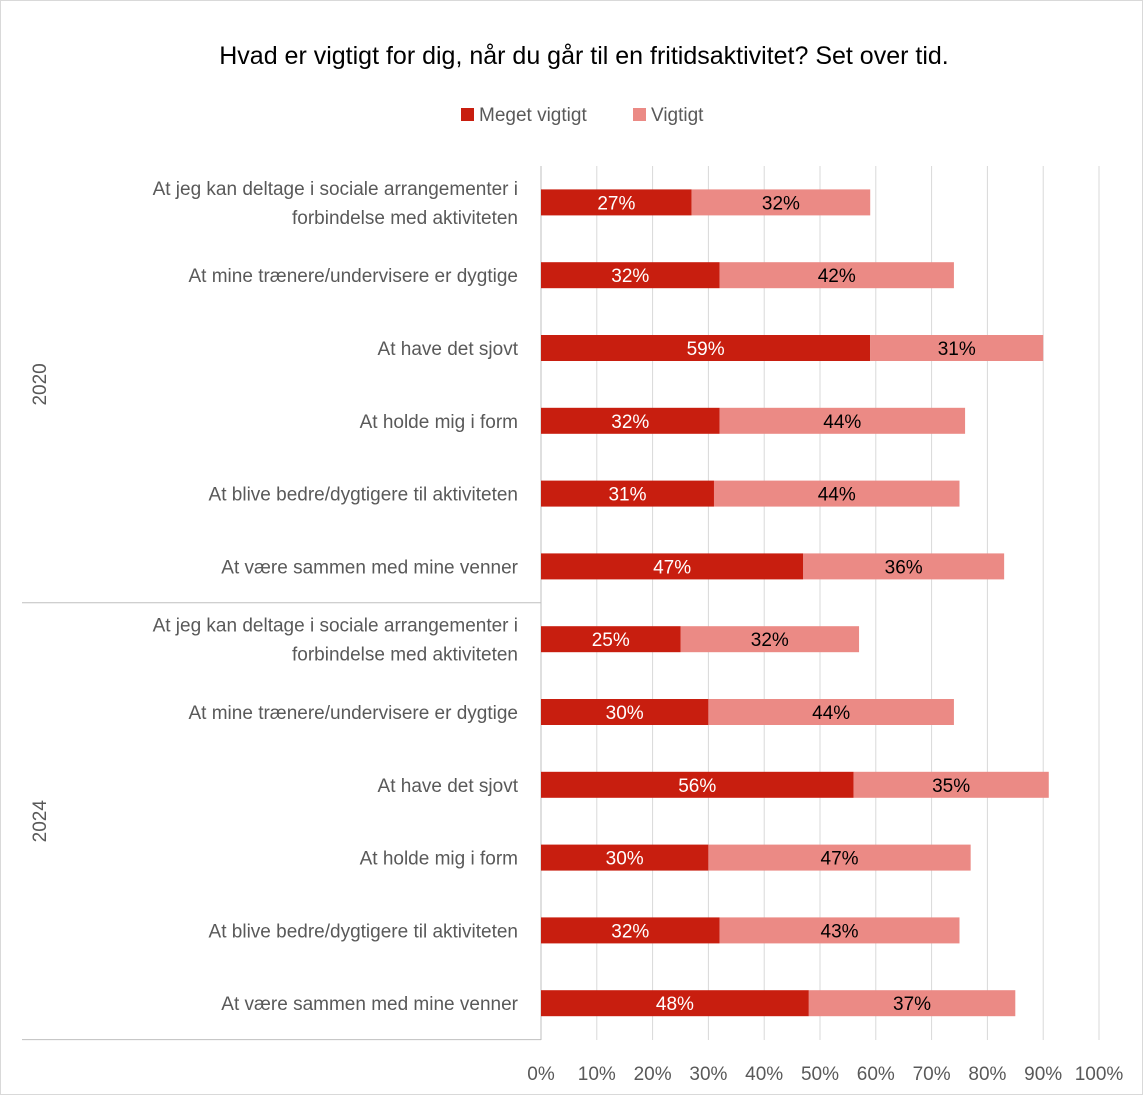  Describe the element at coordinates (708, 1074) in the screenshot. I see `x-tick-label: 30%` at that location.